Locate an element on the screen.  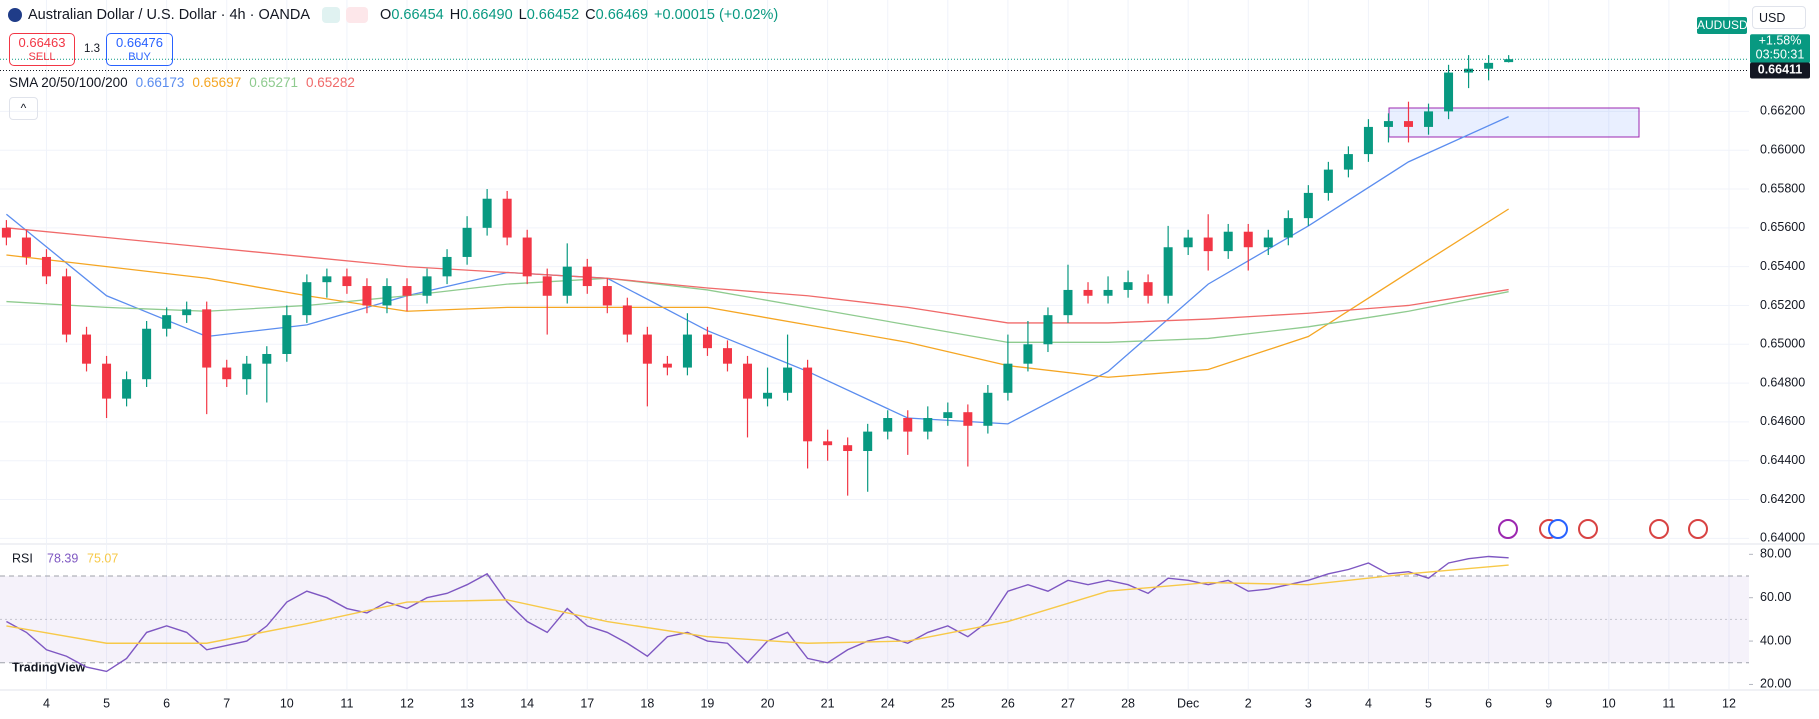
buy-button: 0.66476 BUY is located at coordinates (139, 49).